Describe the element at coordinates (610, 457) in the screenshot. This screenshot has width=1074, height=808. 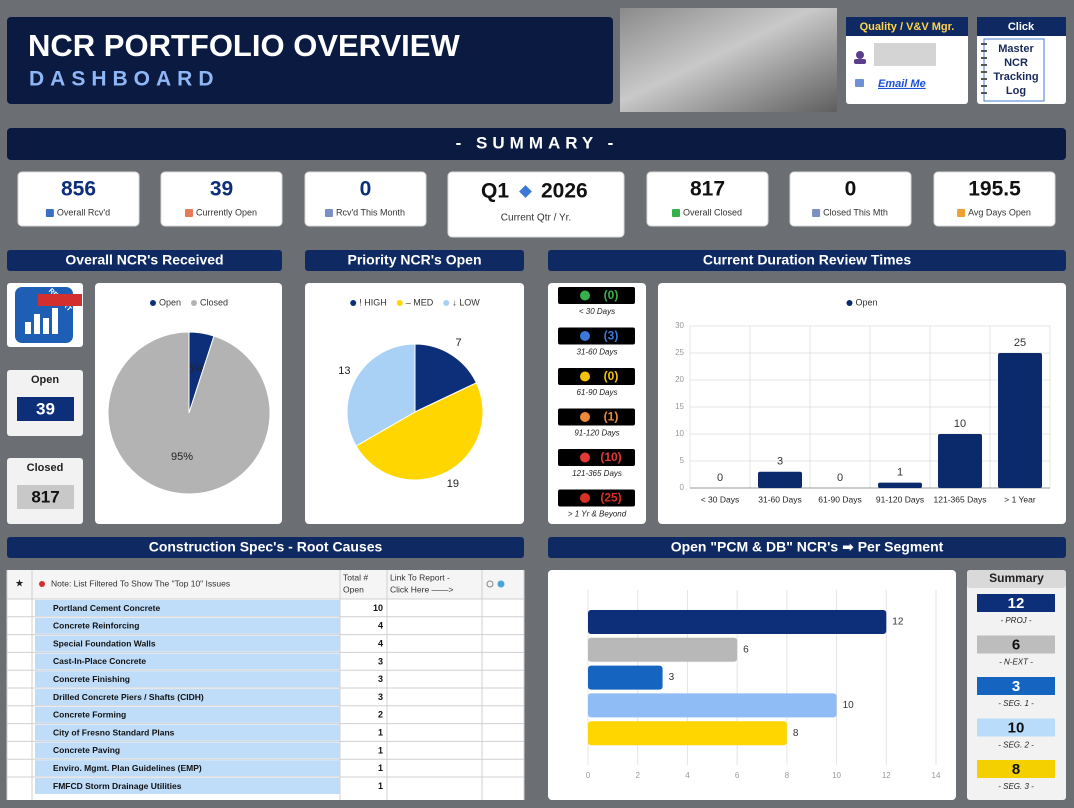
I see `duration-count: (10)` at that location.